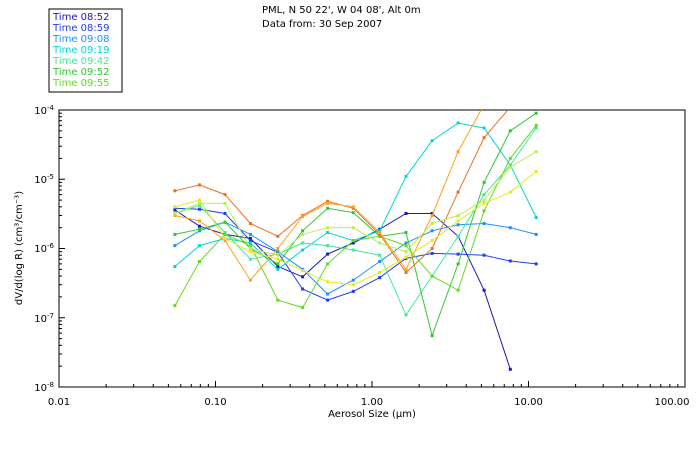 This screenshot has height=450, width=700. Describe the element at coordinates (44, 387) in the screenshot. I see `y-tick-label-4: 10⁻⁸` at that location.